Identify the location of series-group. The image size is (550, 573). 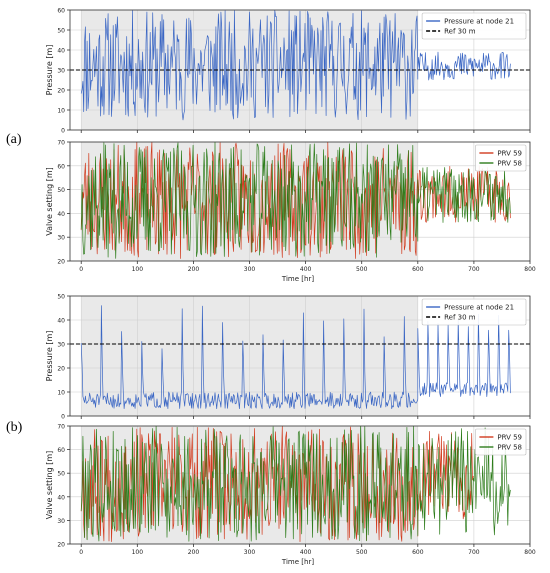
(295, 357).